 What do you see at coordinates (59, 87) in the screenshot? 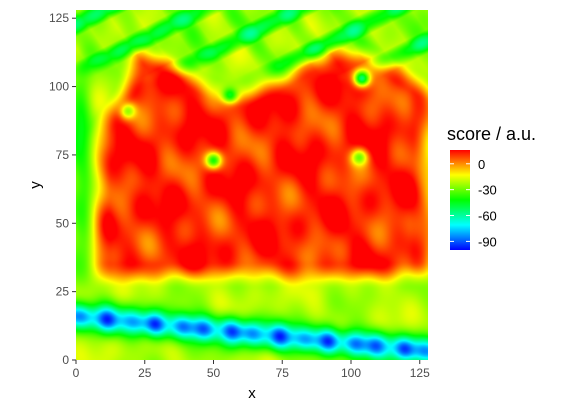
I see `y-tick-label: 100` at bounding box center [59, 87].